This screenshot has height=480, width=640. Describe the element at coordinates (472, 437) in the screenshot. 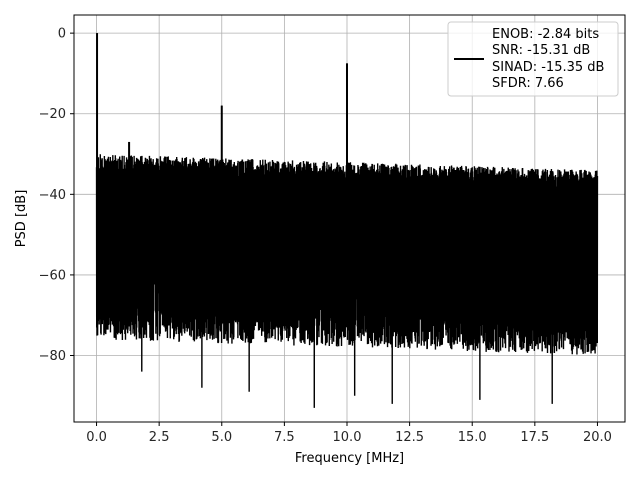

I see `x-tick-label: 15.0` at that location.